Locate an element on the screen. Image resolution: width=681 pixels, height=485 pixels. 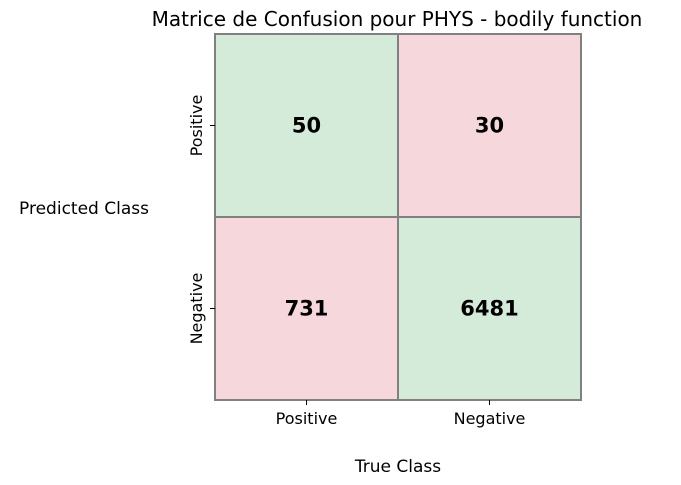
matrix-cell-r0-c1 is located at coordinates (489, 125).